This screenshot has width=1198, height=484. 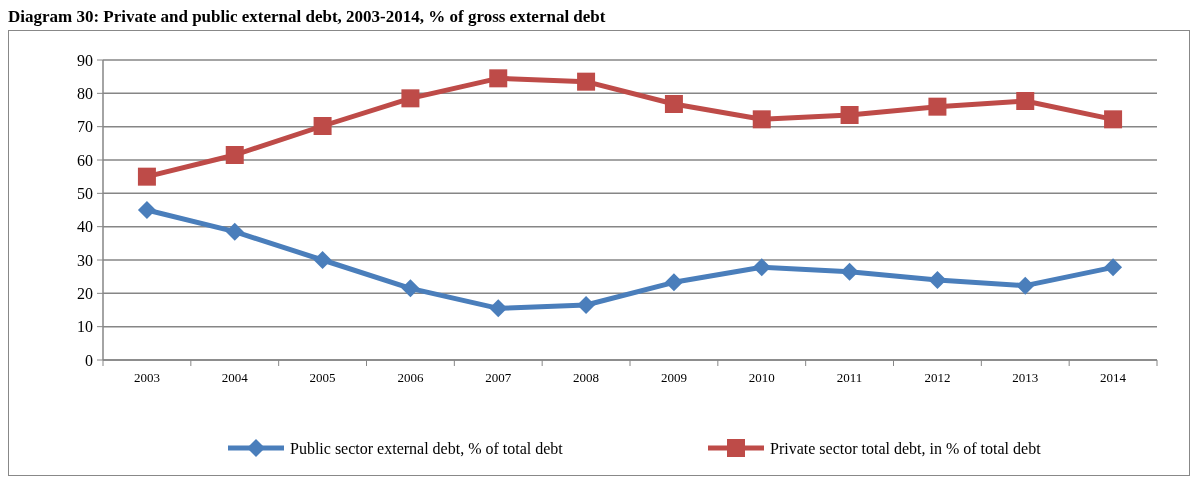 What do you see at coordinates (146, 377) in the screenshot?
I see `x-tick-label: 2003` at bounding box center [146, 377].